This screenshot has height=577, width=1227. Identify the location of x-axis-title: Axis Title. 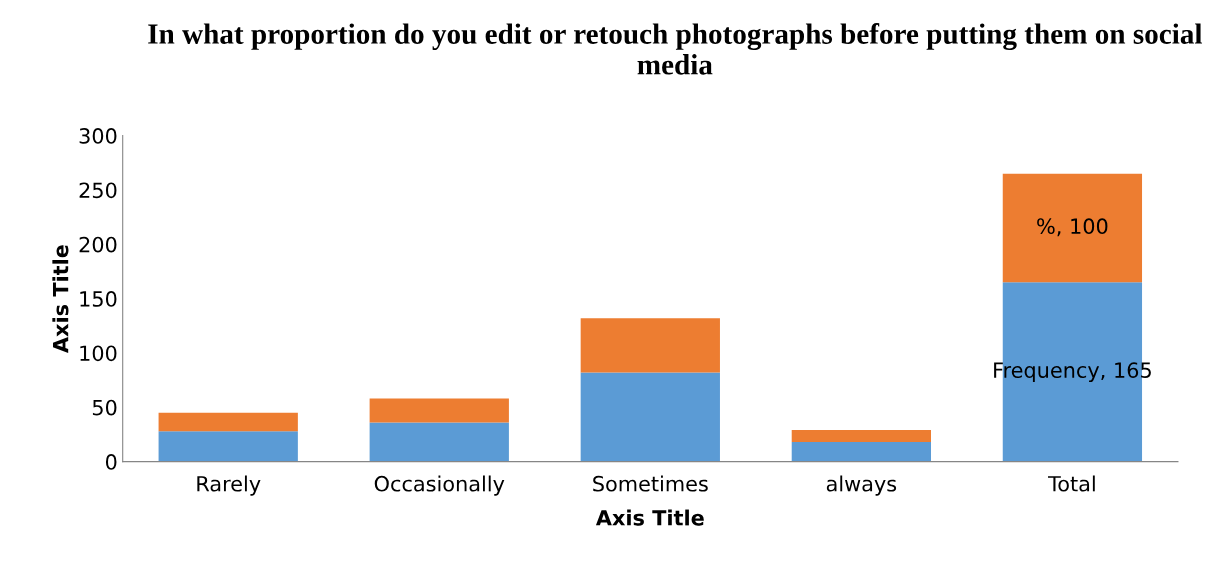
(649, 517).